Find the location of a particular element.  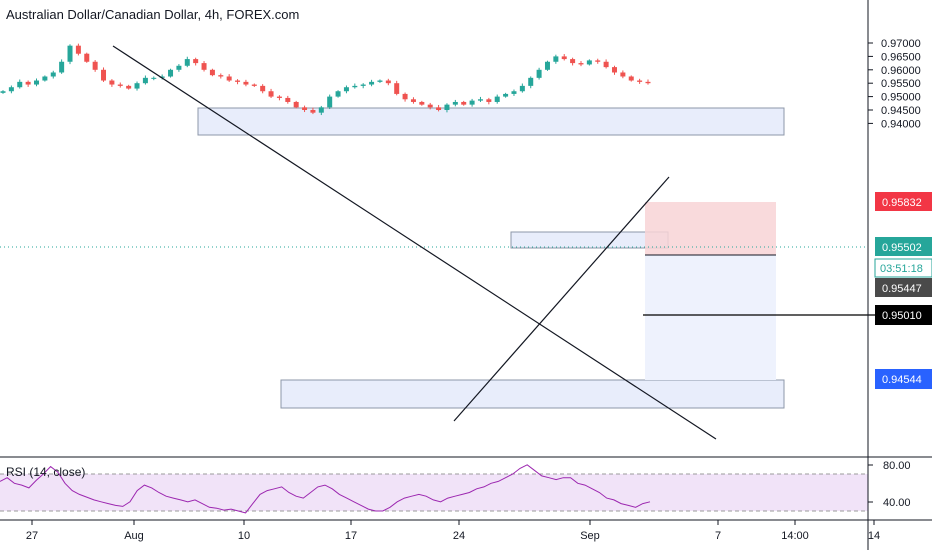

demand-zone is located at coordinates (532, 394).